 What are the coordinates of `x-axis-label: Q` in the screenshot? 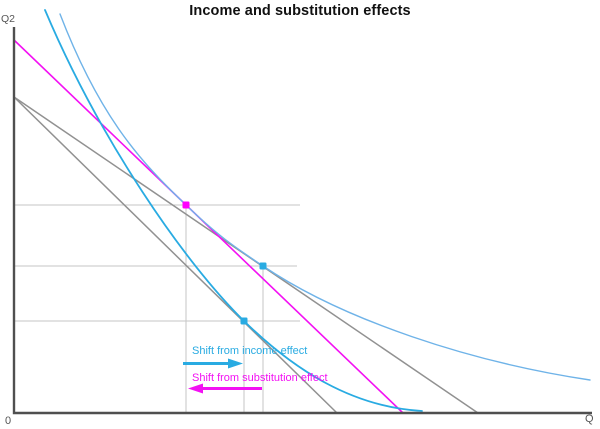 It's located at (589, 419).